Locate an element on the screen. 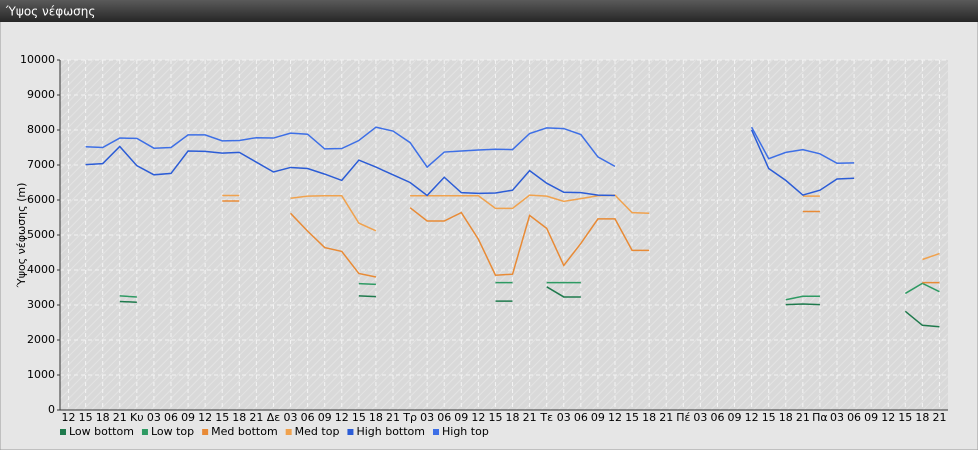  legend-label: Med top is located at coordinates (317, 431).